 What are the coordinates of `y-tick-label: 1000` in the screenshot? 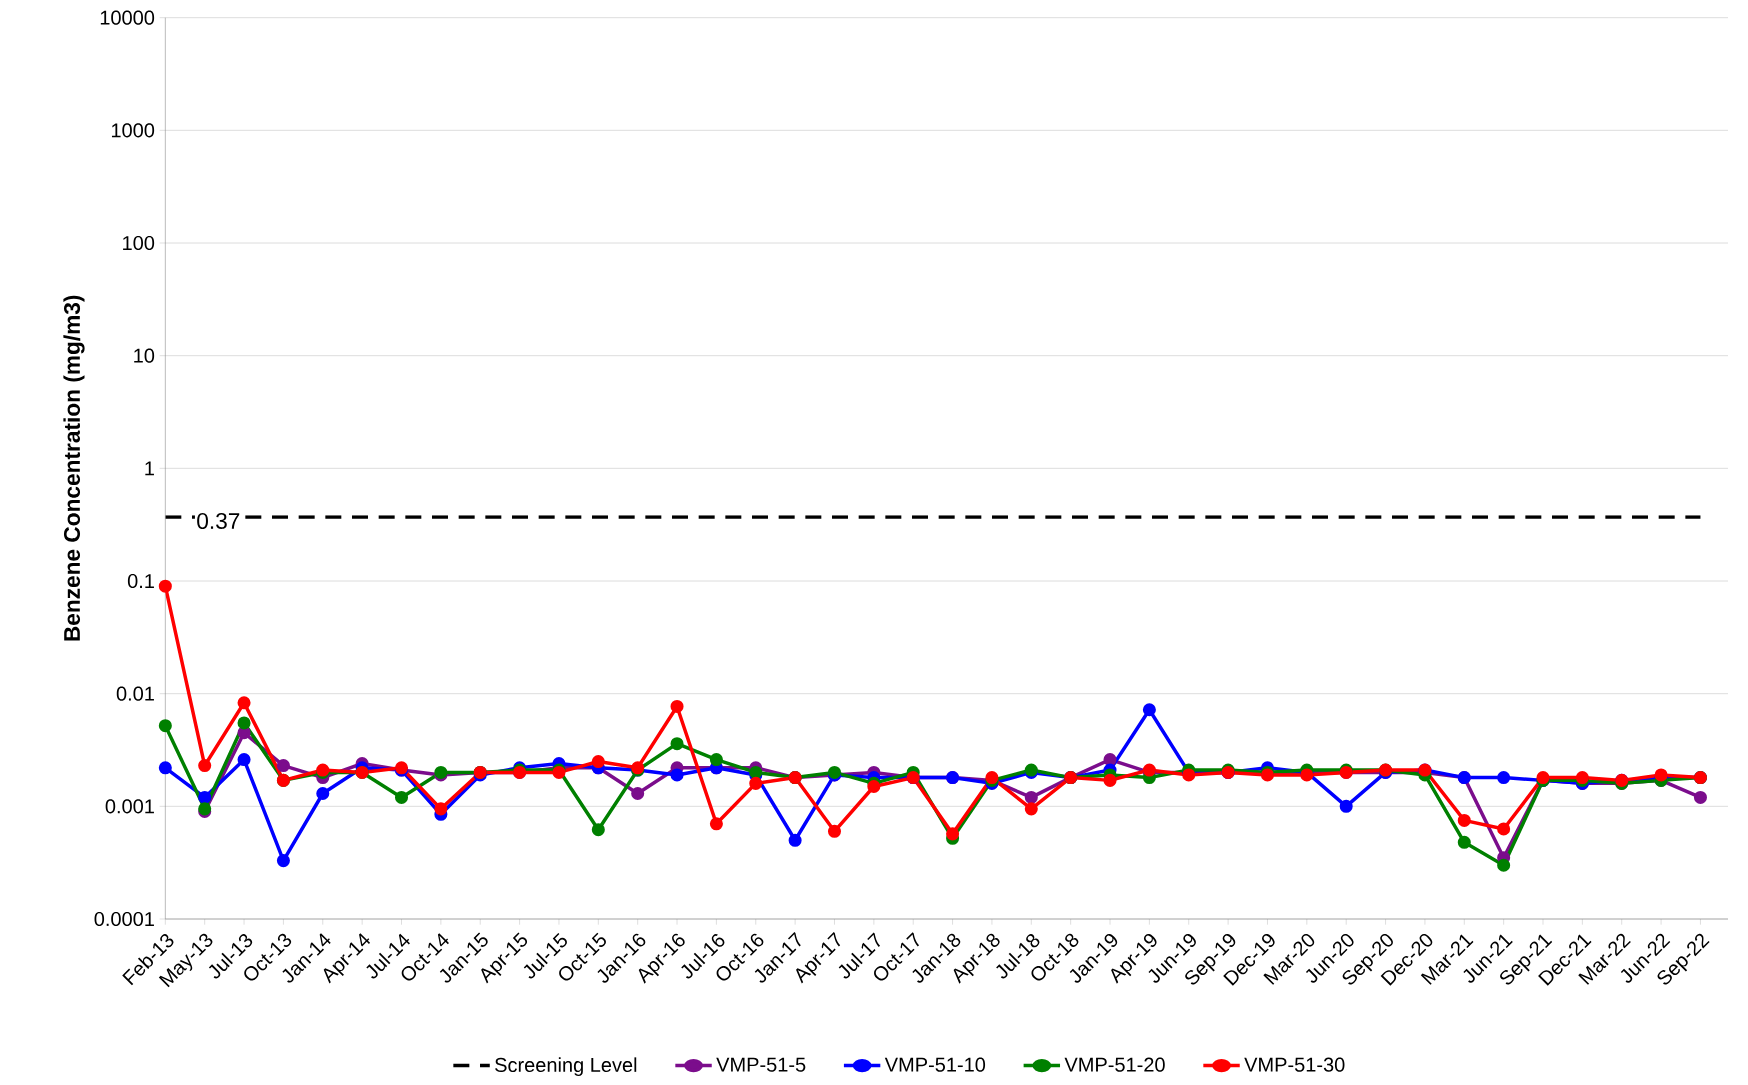 It's located at (133, 130).